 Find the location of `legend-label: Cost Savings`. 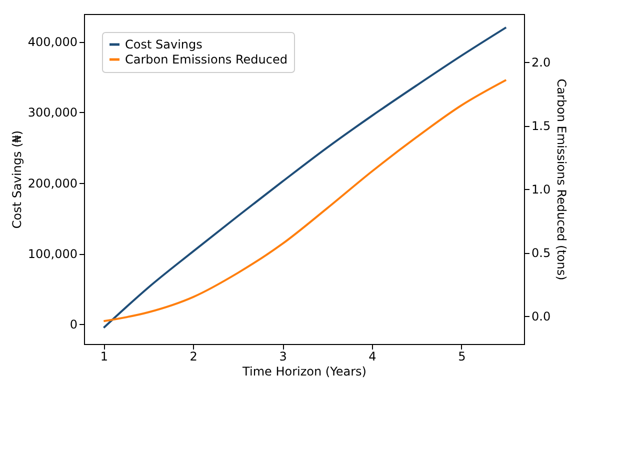

legend-label: Cost Savings is located at coordinates (163, 45).